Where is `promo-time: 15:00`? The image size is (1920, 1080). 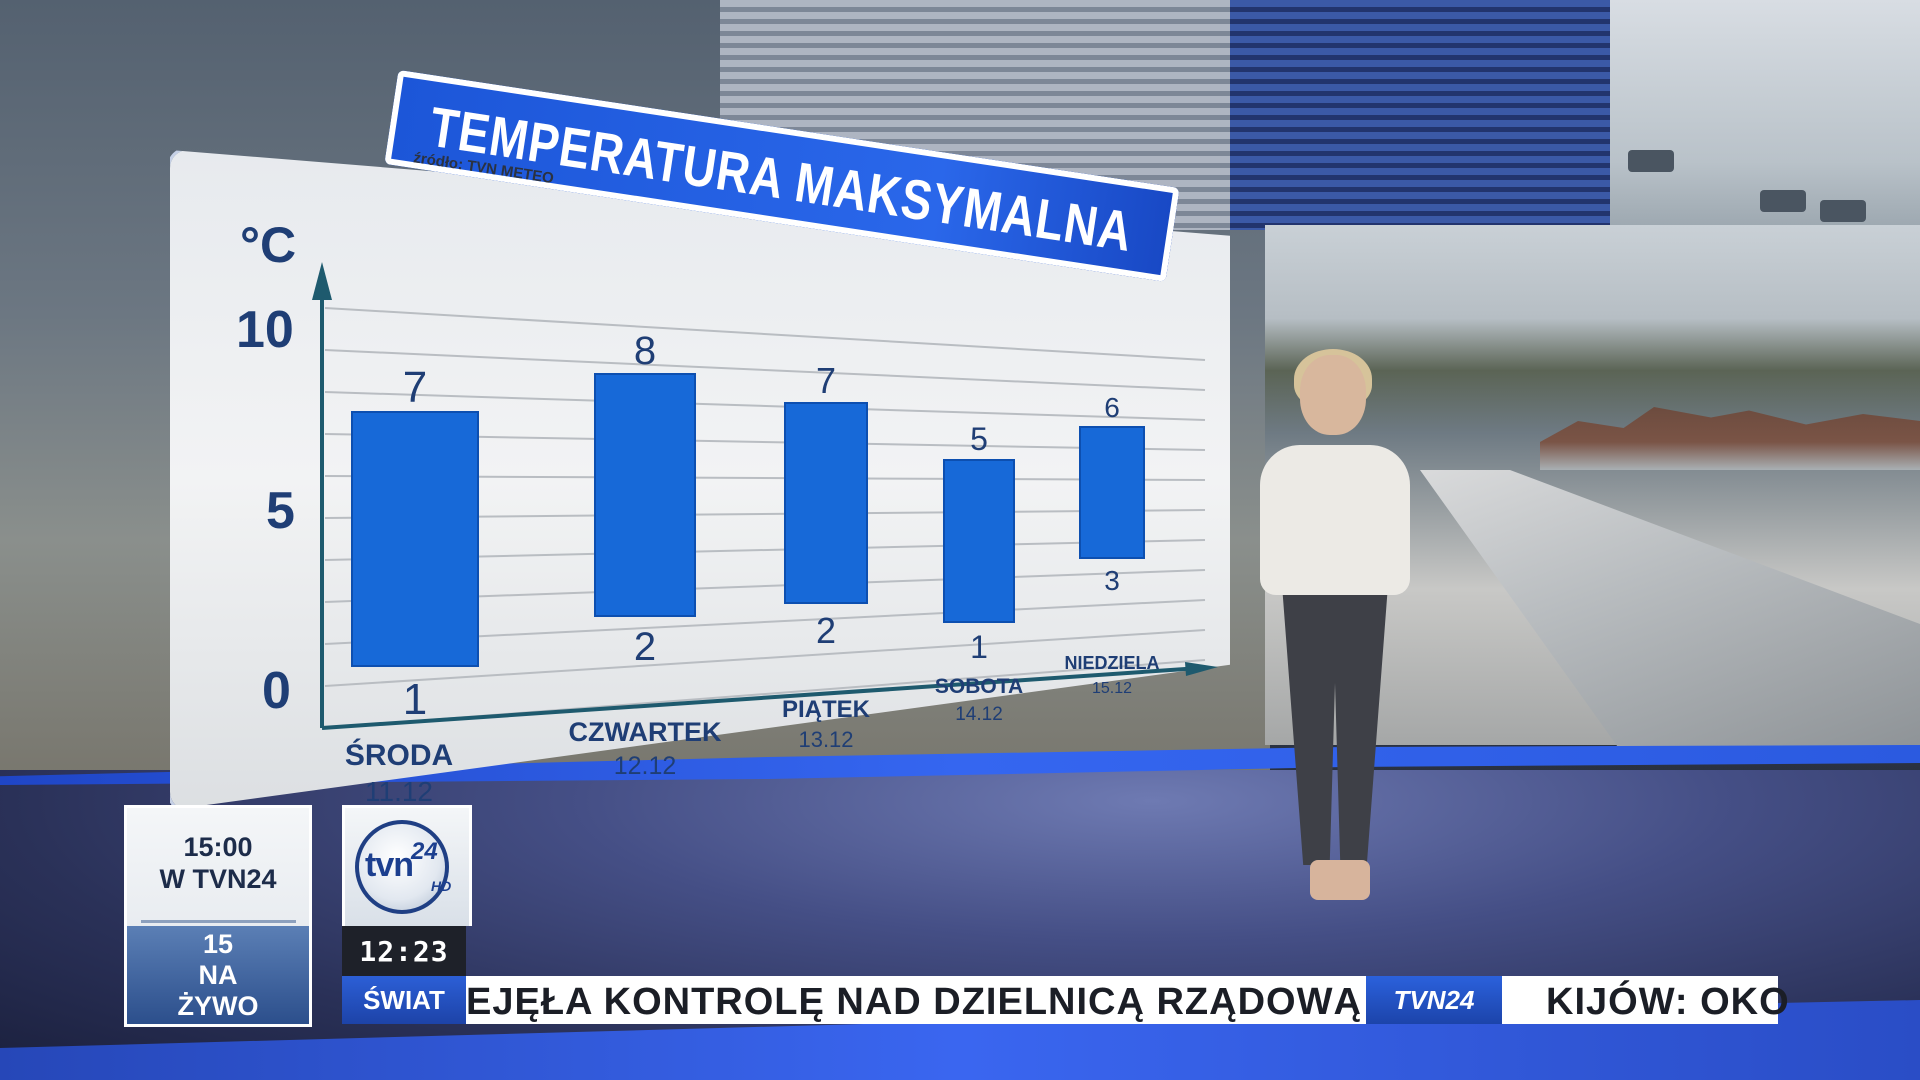
promo-time: 15:00 is located at coordinates (218, 847).